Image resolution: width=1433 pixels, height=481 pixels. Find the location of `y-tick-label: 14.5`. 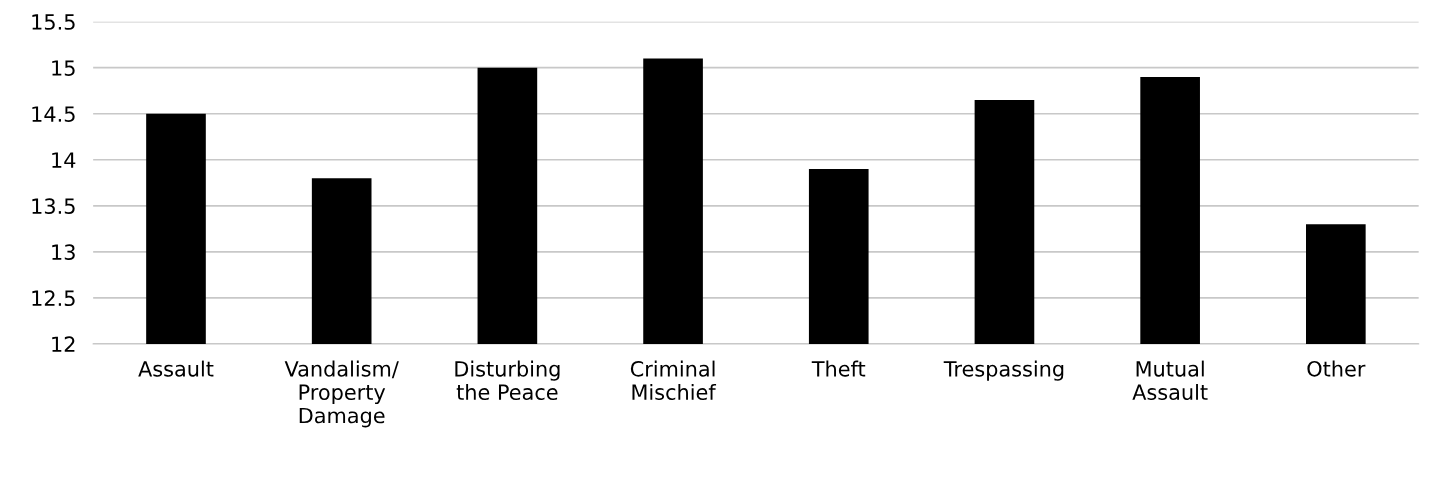

y-tick-label: 14.5 is located at coordinates (53, 114).